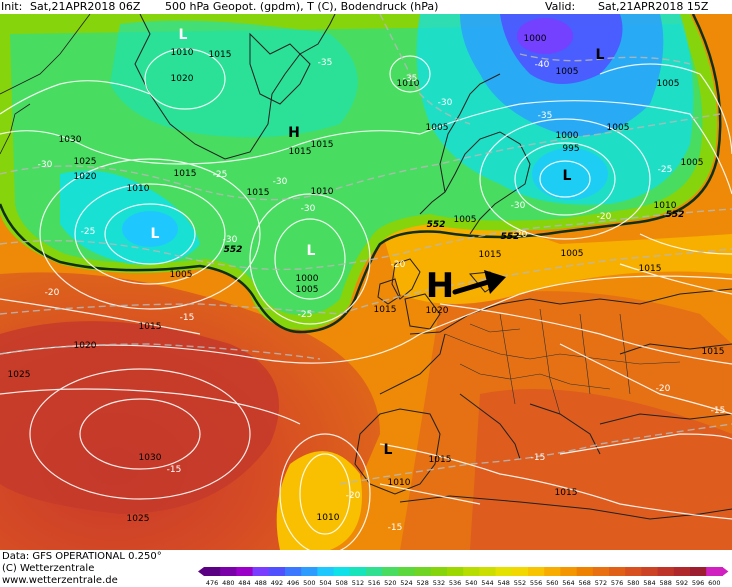 The image size is (732, 587). I want to click on colorbar-tick: 512, so click(358, 583).